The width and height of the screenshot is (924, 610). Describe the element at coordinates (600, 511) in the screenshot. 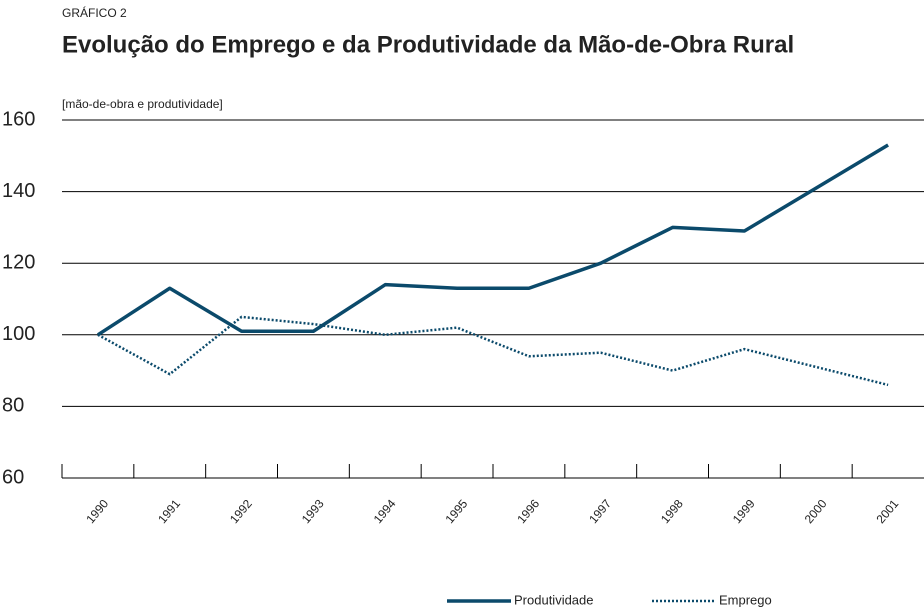

I see `x-tick-label: 1997` at that location.